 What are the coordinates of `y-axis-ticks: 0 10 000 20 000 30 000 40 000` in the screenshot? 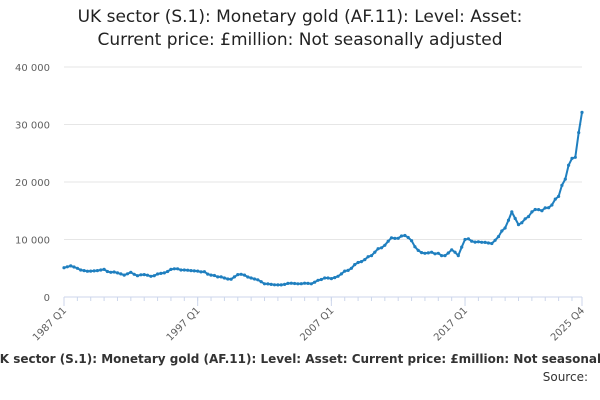 It's located at (32, 183).